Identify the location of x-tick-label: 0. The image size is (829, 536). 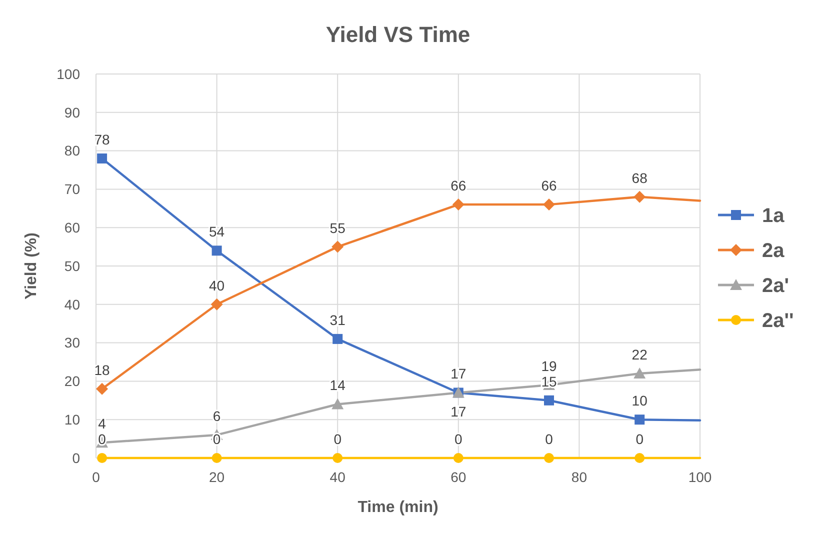
(96, 477).